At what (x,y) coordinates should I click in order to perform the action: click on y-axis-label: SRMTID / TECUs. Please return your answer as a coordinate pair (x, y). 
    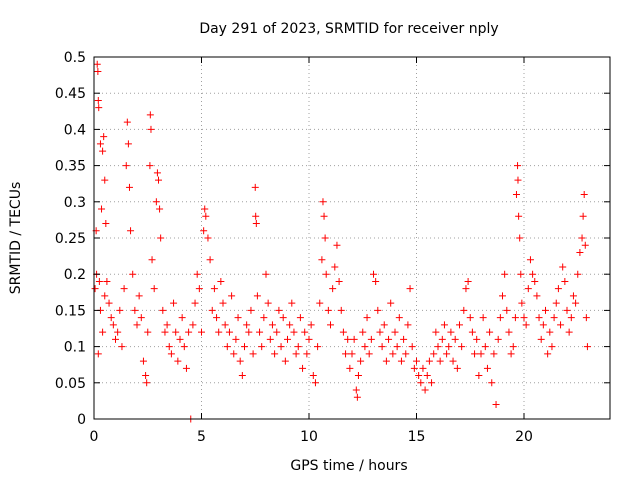
    Looking at the image, I should click on (16, 238).